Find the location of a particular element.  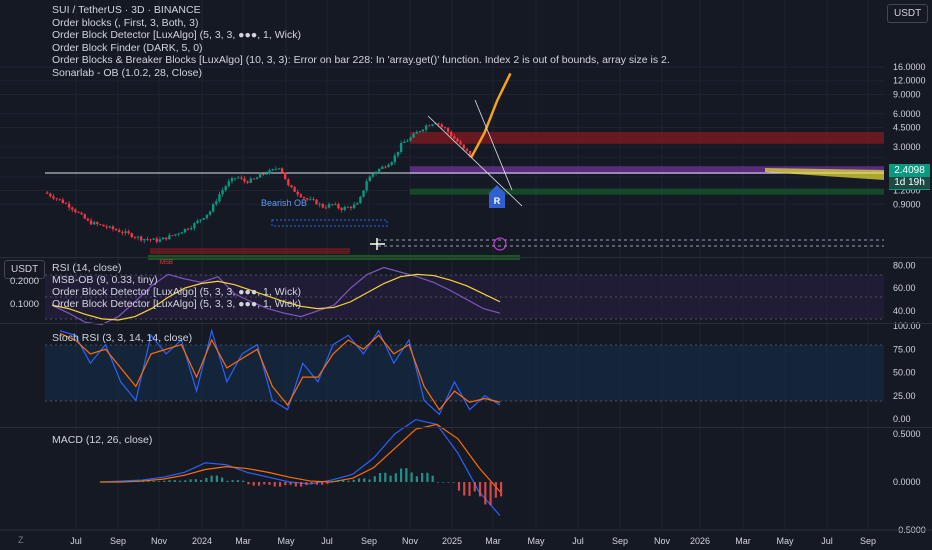

currency-button: USDT is located at coordinates (908, 13).